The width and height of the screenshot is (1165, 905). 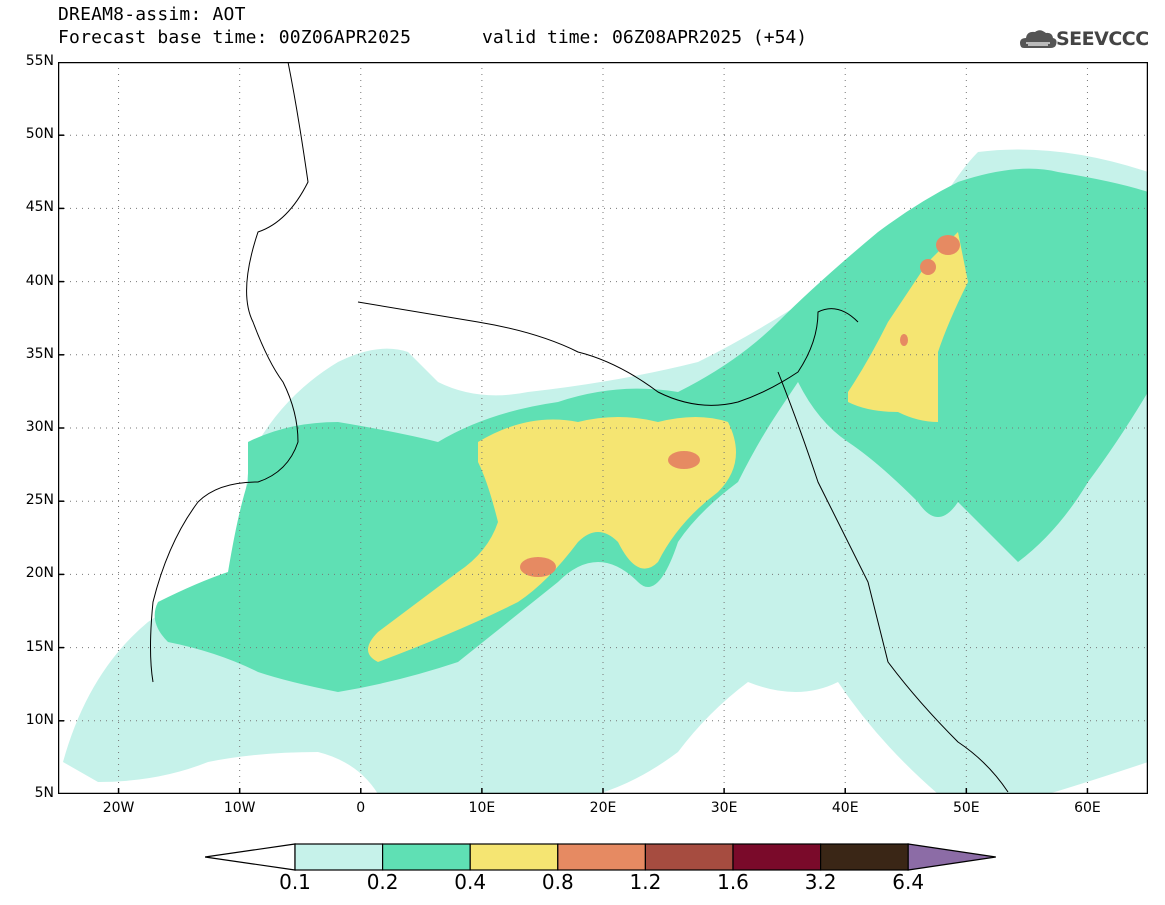 I want to click on lat-tick-label: 15N, so click(x=39, y=646).